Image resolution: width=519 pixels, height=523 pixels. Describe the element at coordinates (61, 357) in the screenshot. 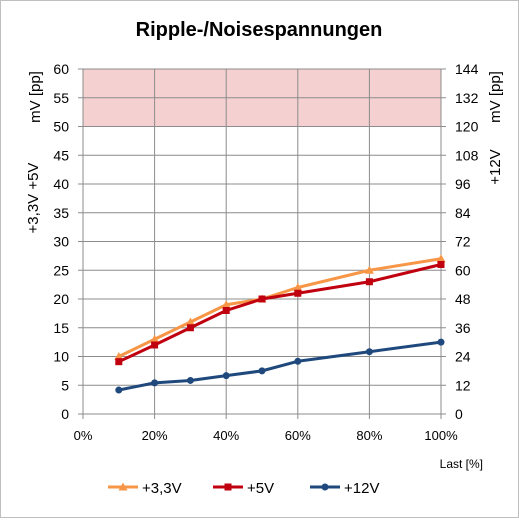

I see `y-left-tick-label: 10` at that location.